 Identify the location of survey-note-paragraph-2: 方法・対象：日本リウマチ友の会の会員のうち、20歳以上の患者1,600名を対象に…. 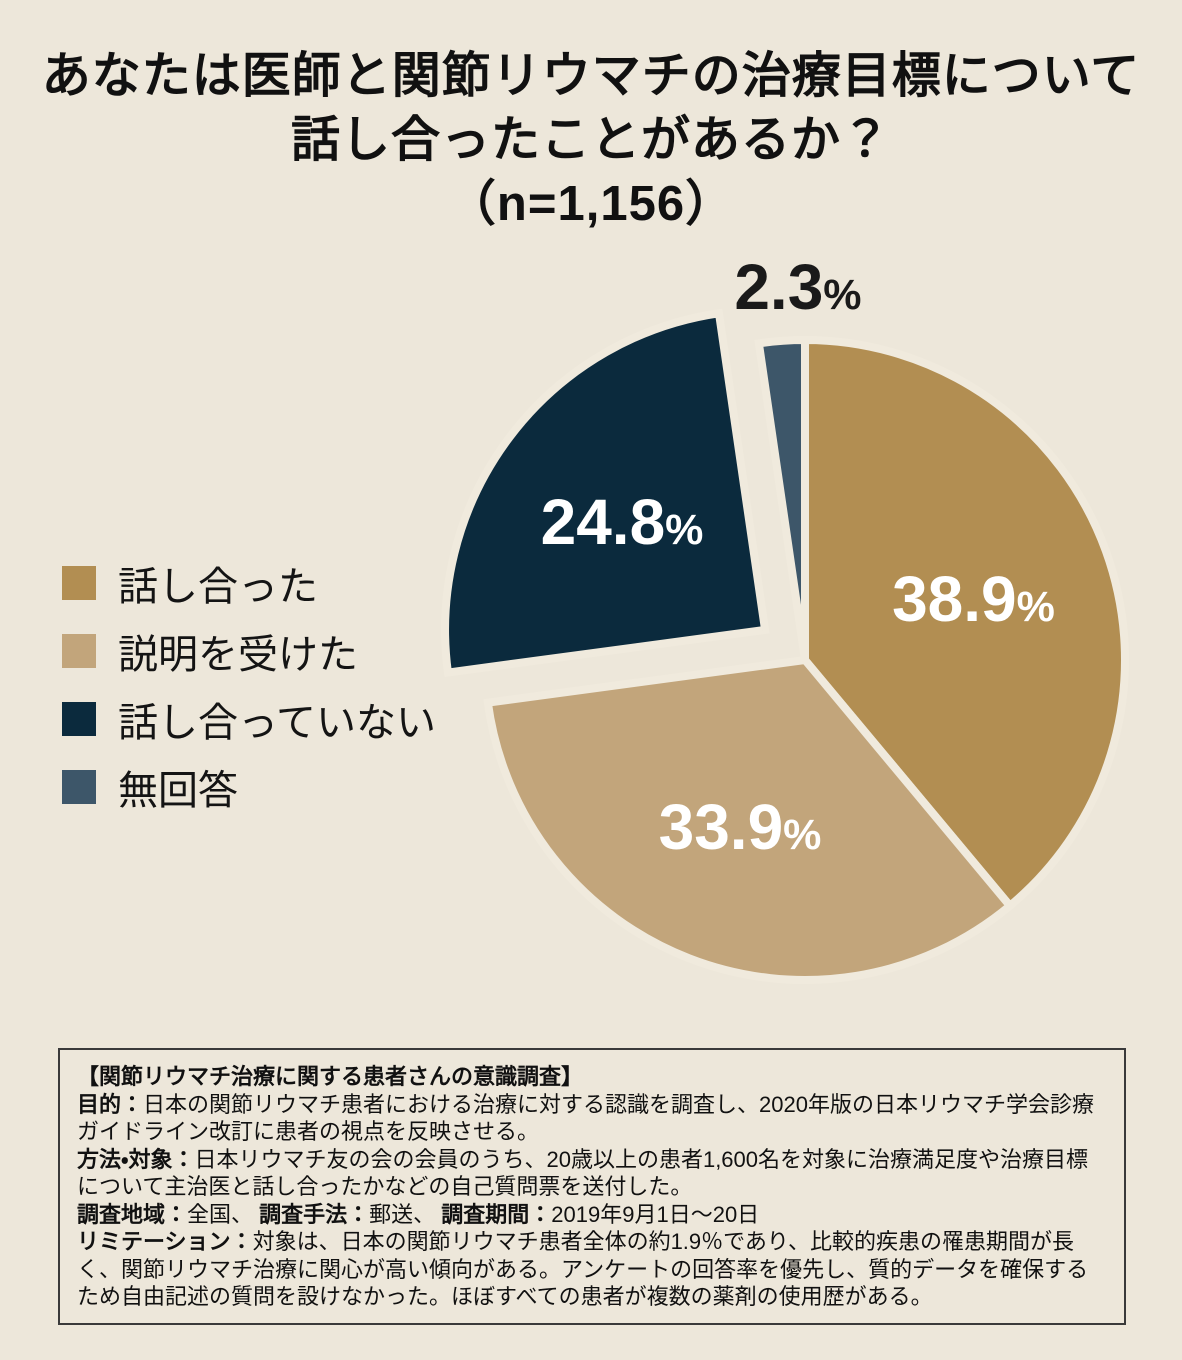
(592, 1173).